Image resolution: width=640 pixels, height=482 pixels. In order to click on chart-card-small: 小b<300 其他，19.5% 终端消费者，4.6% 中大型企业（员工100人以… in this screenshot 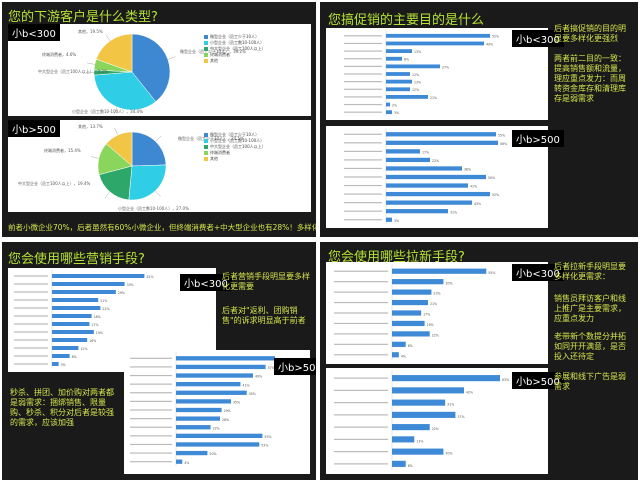, I will do `click(159, 70)`.